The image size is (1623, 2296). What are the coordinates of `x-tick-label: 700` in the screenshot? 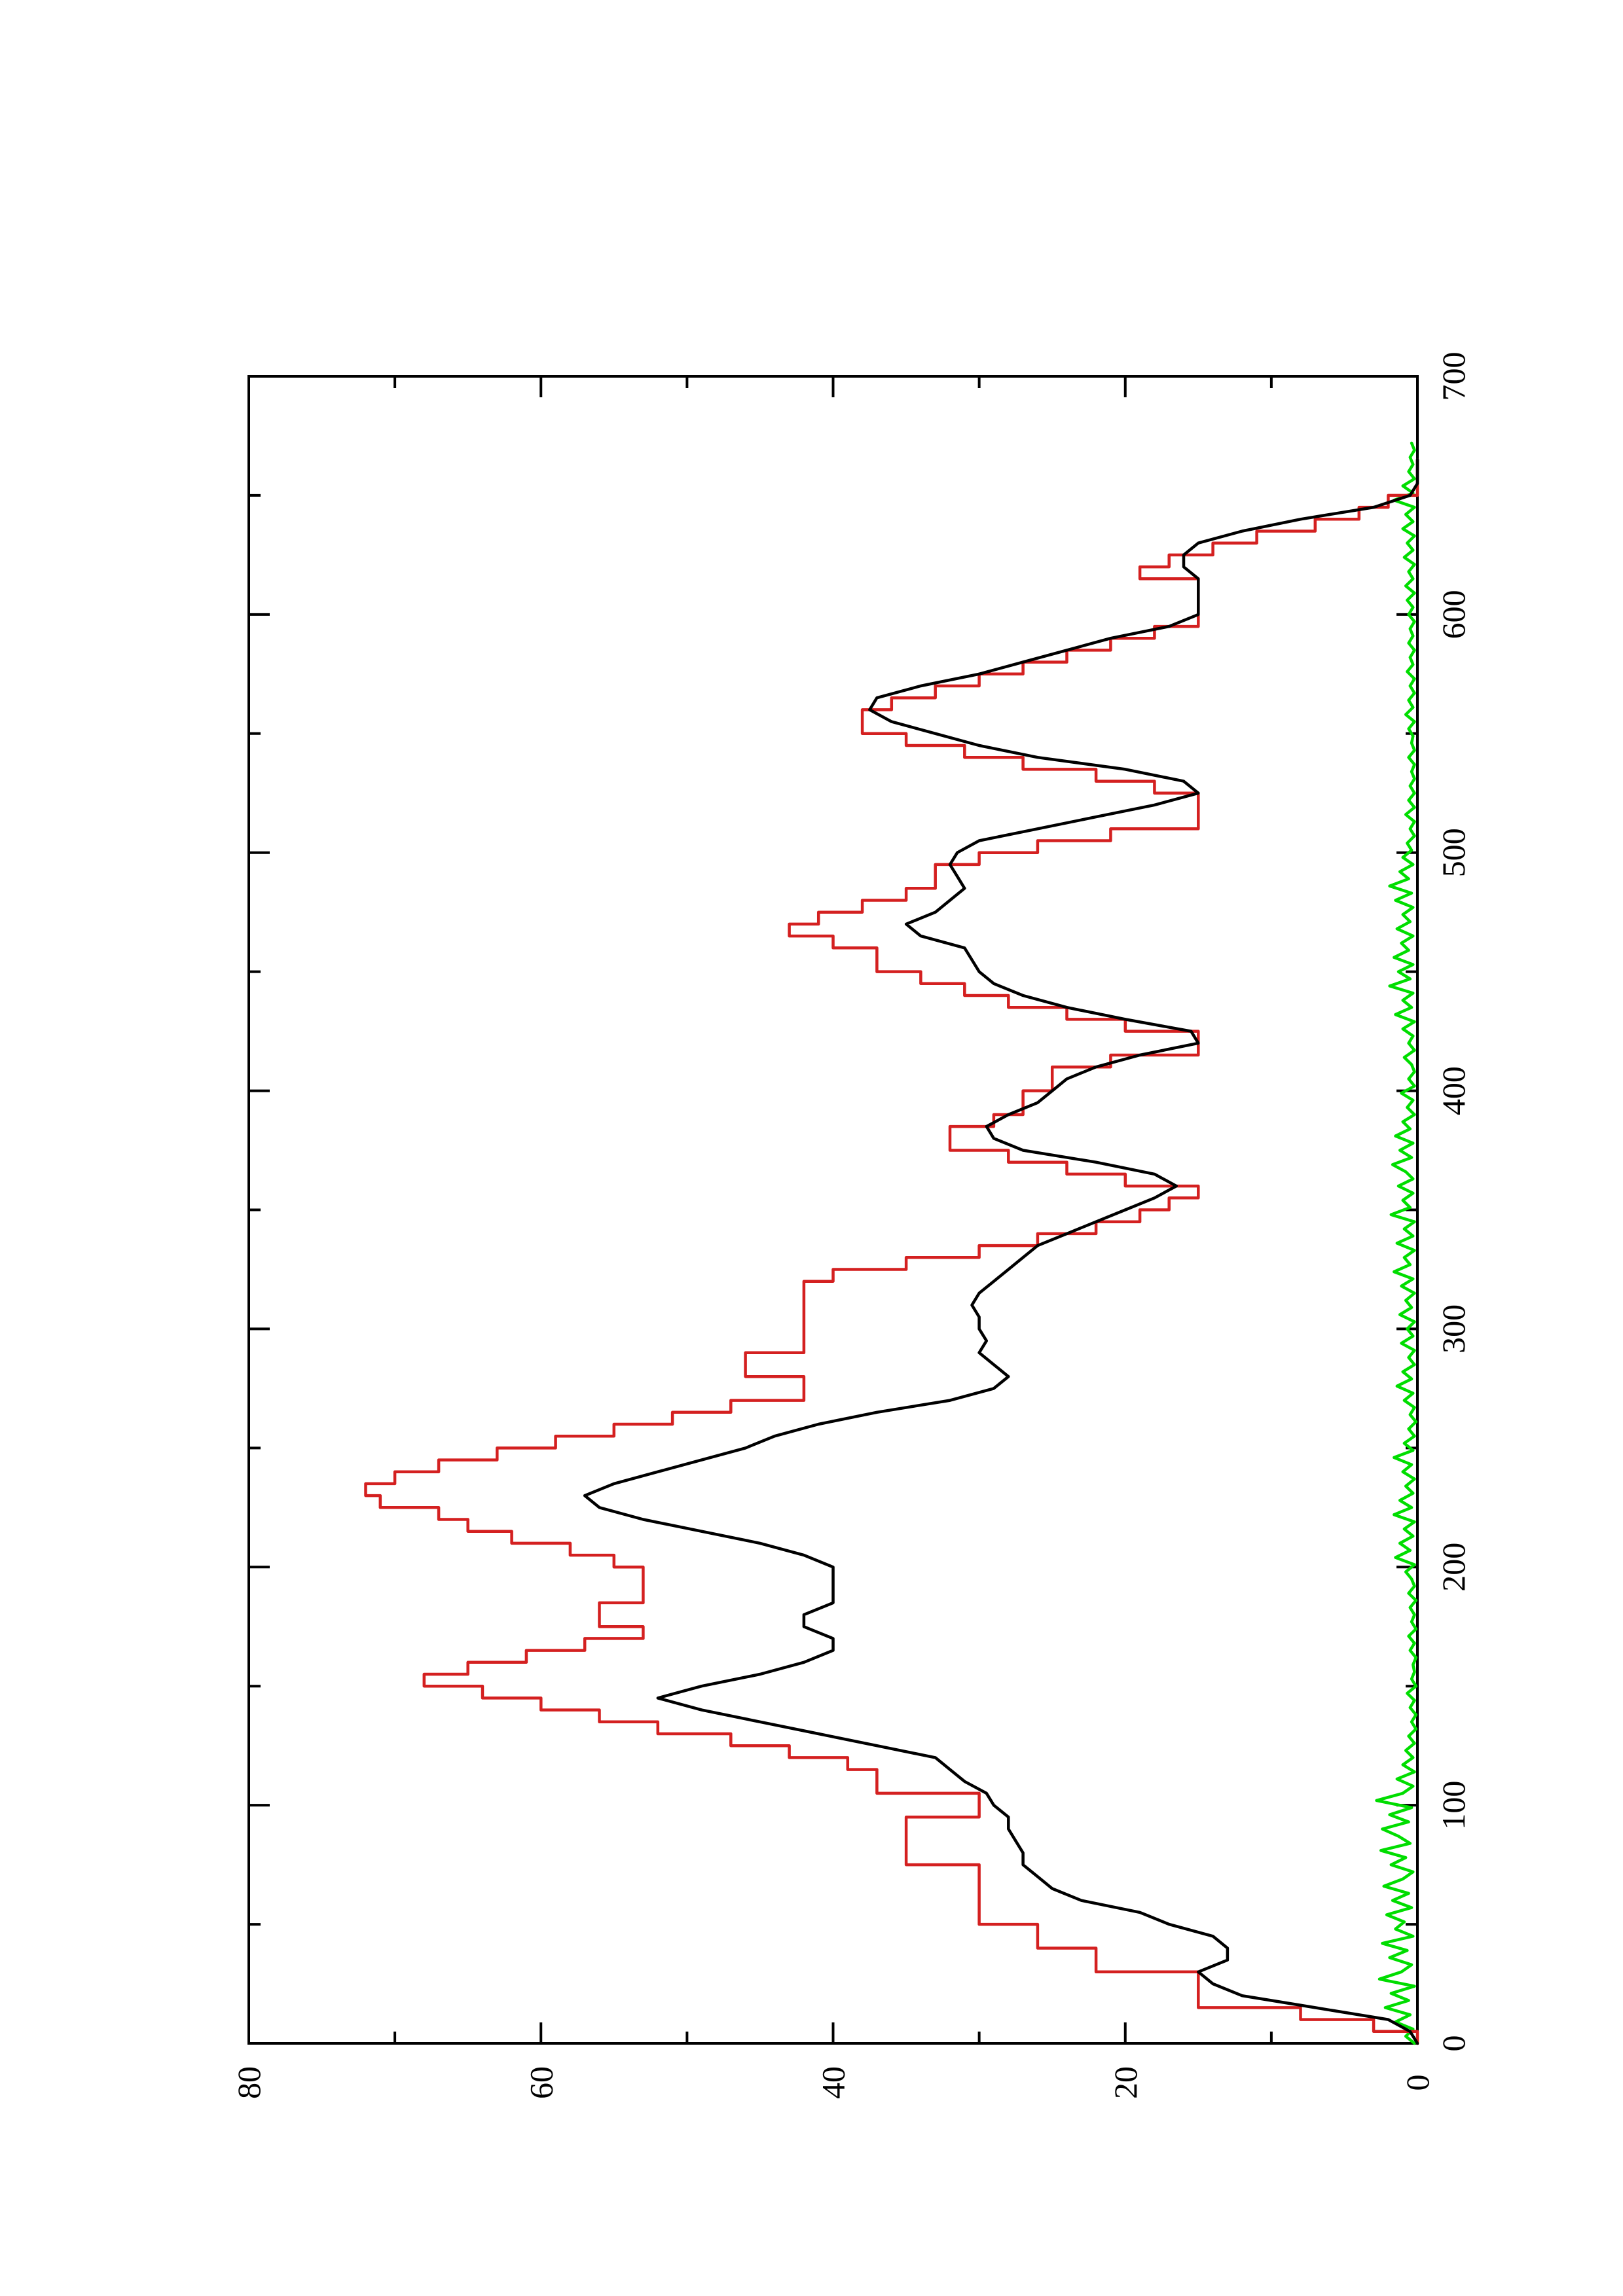 It's located at (1453, 376).